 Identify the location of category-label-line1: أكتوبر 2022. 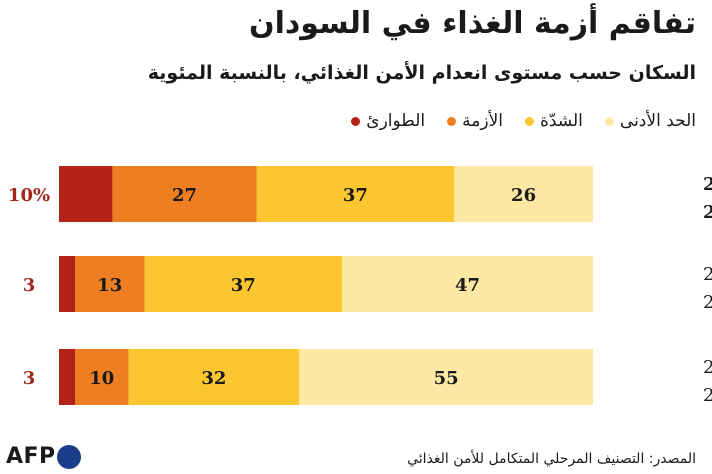
(707, 273).